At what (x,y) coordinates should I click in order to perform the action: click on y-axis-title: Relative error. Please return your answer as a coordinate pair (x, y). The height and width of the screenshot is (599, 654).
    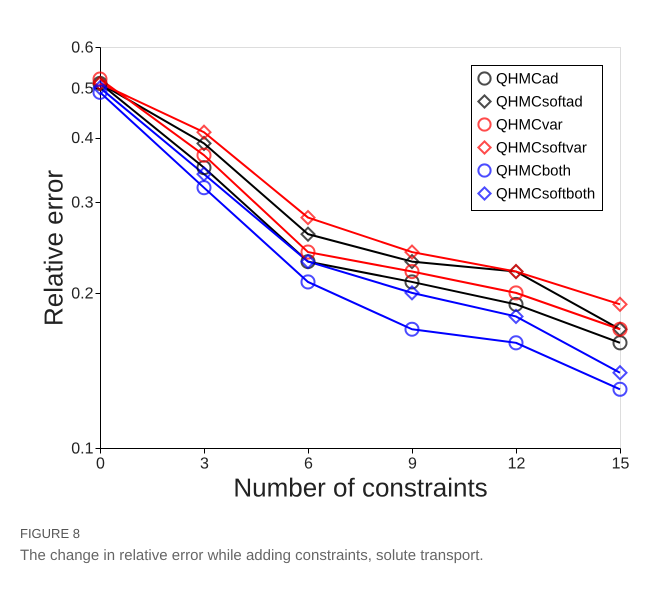
    Looking at the image, I should click on (53, 248).